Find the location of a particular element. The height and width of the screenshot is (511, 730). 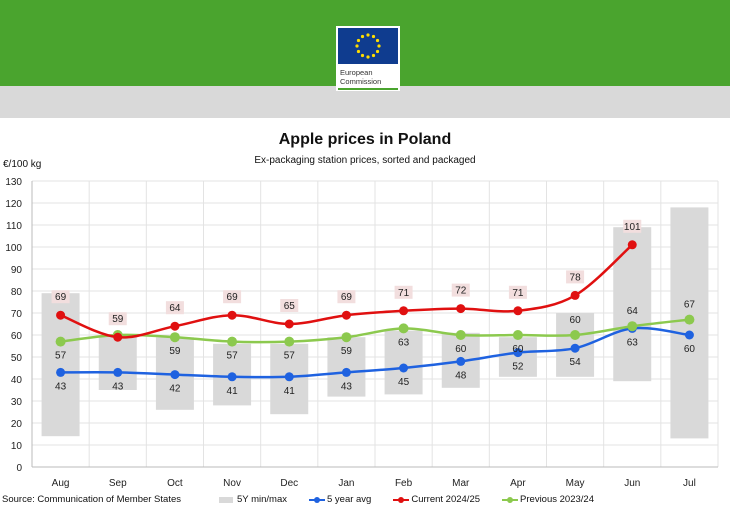

data-label-current: 72 is located at coordinates (461, 291).